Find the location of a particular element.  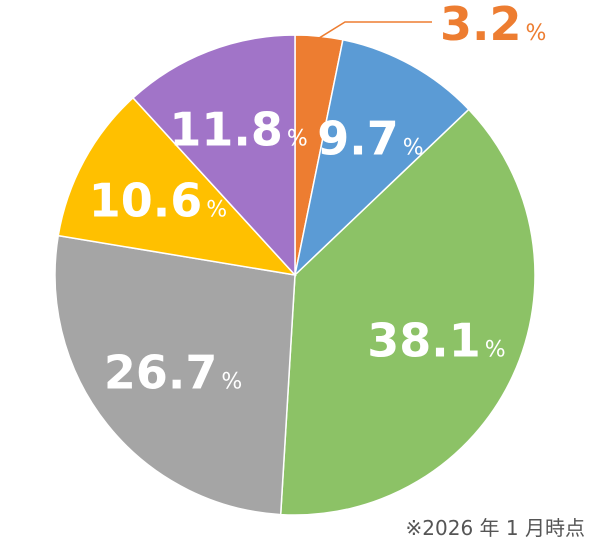

data-label: 26.7% is located at coordinates (173, 372).